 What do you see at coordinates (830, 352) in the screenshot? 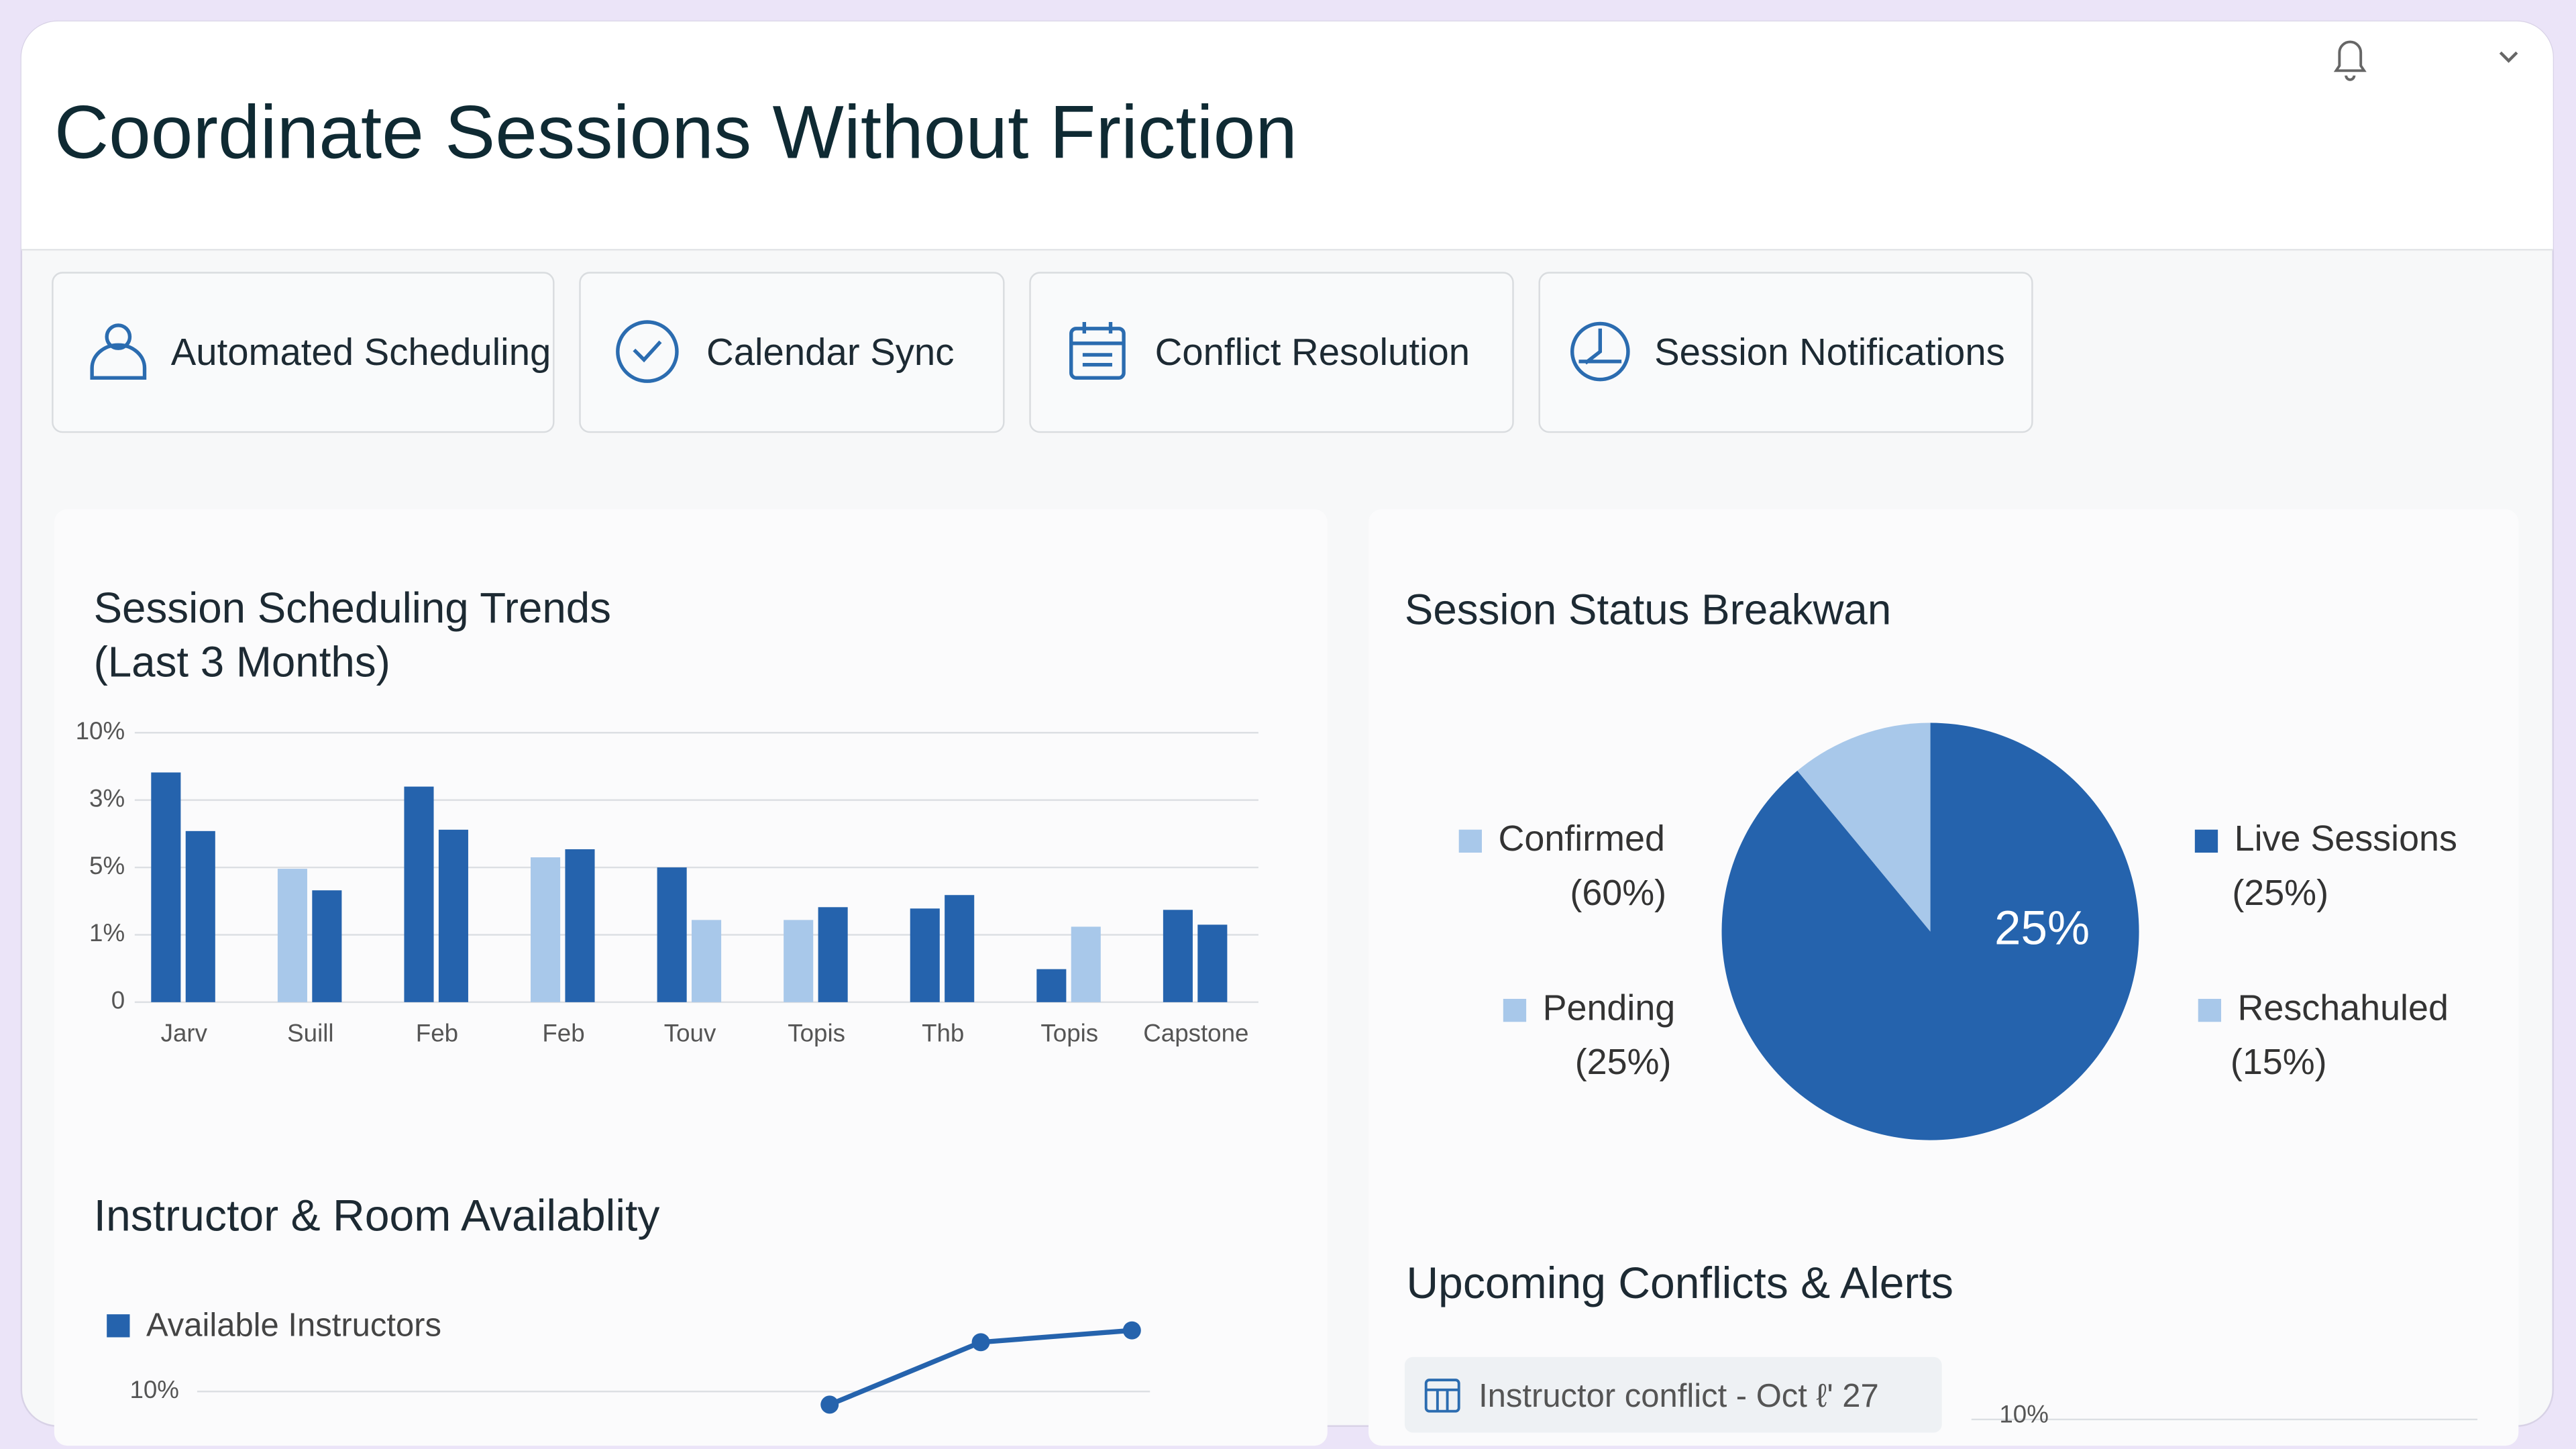
I see `feature-label: Calendar Sync` at bounding box center [830, 352].